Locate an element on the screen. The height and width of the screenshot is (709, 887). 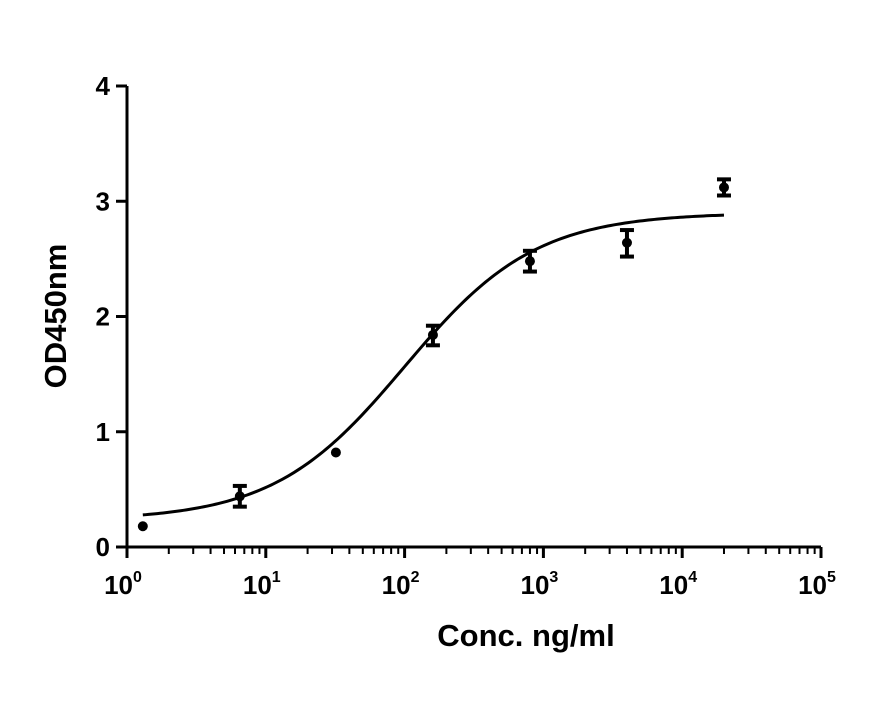
x-tick-label: 10¹ is located at coordinates (262, 584).